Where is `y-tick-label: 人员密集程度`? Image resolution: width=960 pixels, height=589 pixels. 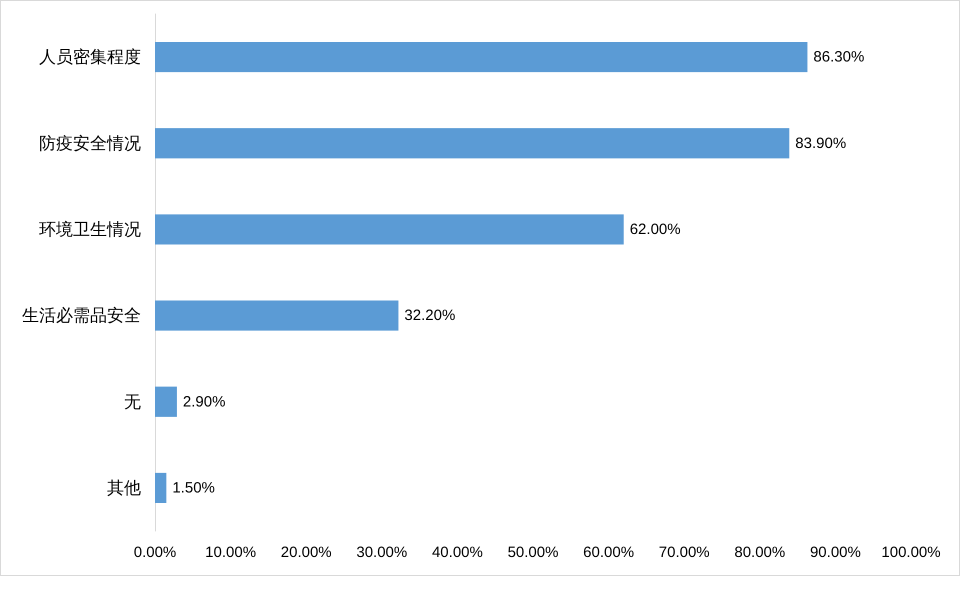 y-tick-label: 人员密集程度 is located at coordinates (90, 57).